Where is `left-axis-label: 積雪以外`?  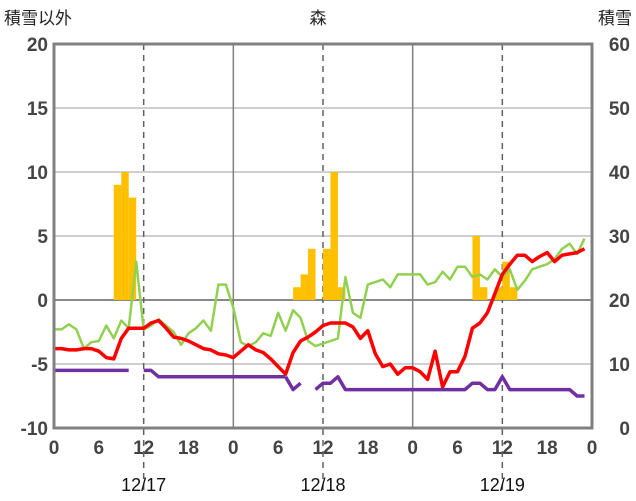 left-axis-label: 積雪以外 is located at coordinates (38, 19).